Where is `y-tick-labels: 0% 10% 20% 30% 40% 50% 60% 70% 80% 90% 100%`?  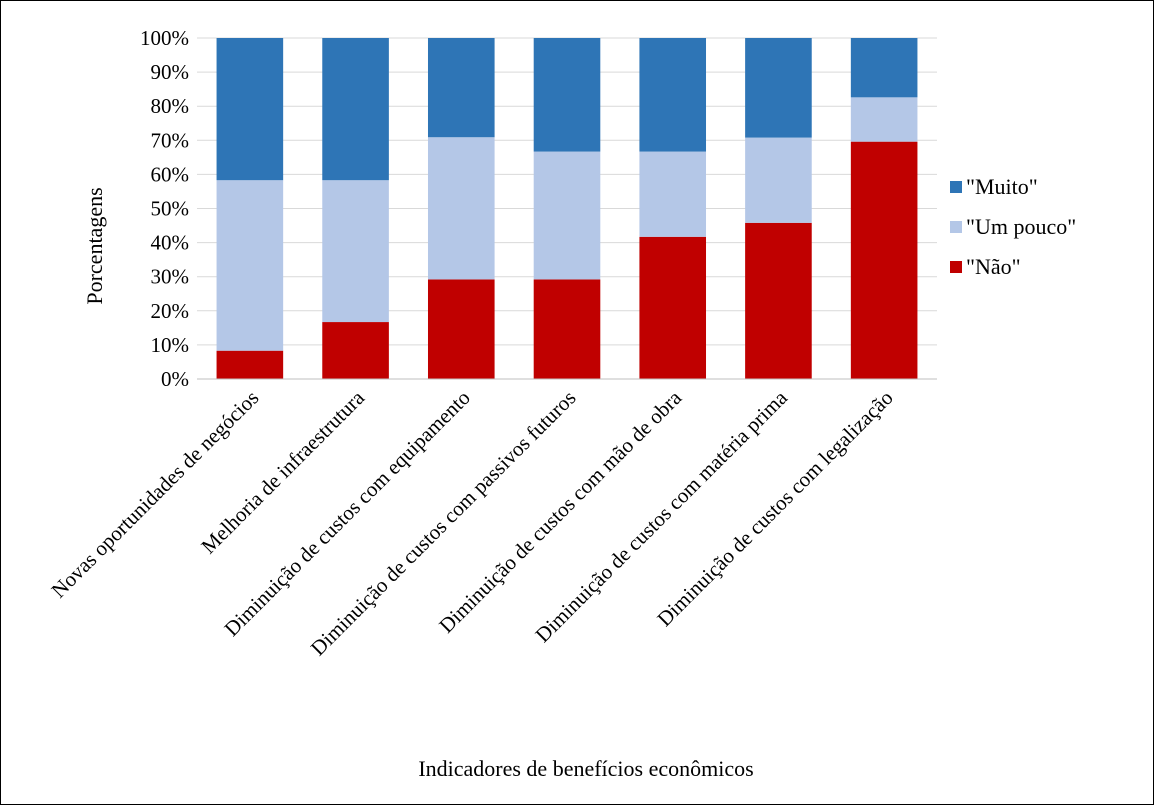 y-tick-labels: 0% 10% 20% 30% 40% 50% 60% 70% 80% 90% 100% is located at coordinates (164, 208).